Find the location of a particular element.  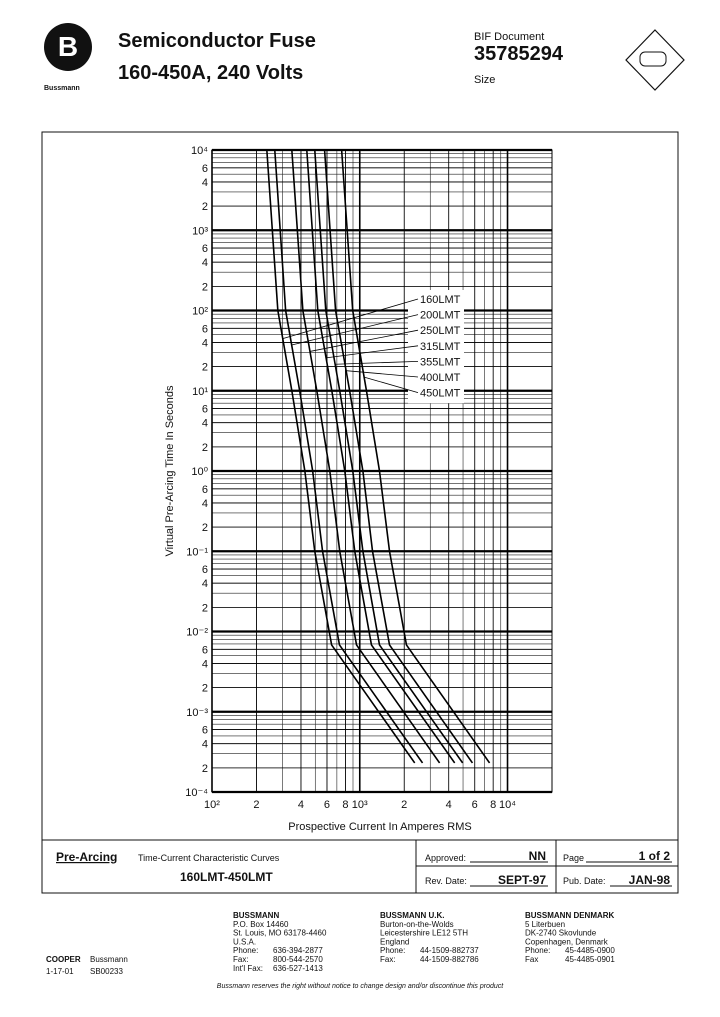

legend-label: 250LMT is located at coordinates (440, 331).